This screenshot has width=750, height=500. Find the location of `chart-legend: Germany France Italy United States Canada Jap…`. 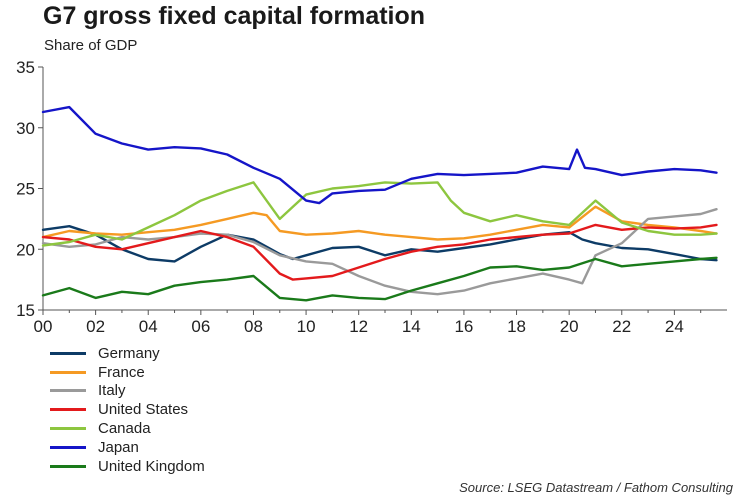

chart-legend: Germany France Italy United States Canada Jap… is located at coordinates (127, 410).